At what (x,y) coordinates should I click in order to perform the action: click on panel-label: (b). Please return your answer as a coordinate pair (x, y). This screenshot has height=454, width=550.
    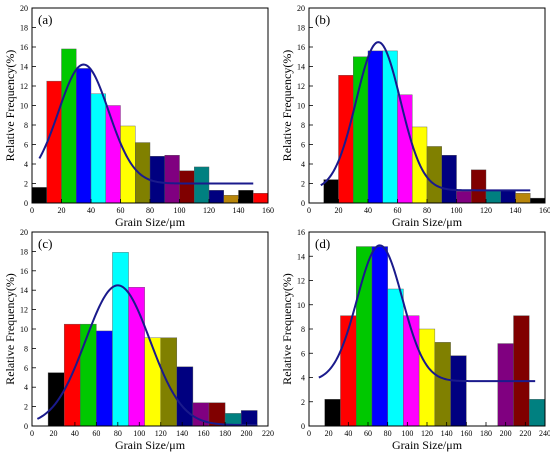
    Looking at the image, I should click on (322, 19).